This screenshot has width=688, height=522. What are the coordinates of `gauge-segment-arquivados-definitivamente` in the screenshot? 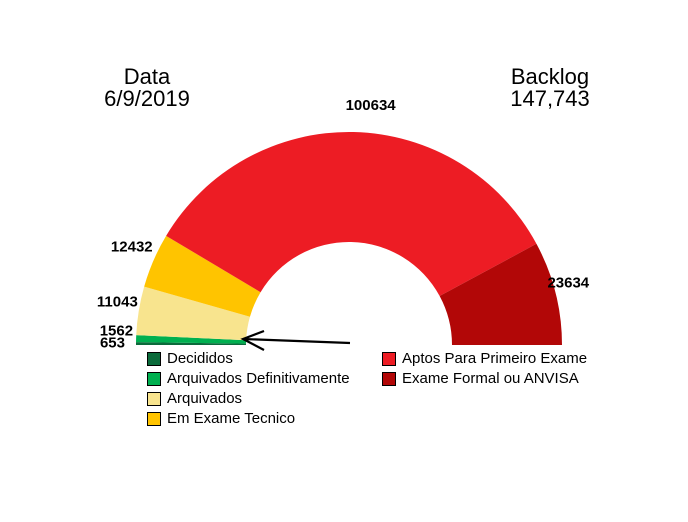 It's located at (191, 339).